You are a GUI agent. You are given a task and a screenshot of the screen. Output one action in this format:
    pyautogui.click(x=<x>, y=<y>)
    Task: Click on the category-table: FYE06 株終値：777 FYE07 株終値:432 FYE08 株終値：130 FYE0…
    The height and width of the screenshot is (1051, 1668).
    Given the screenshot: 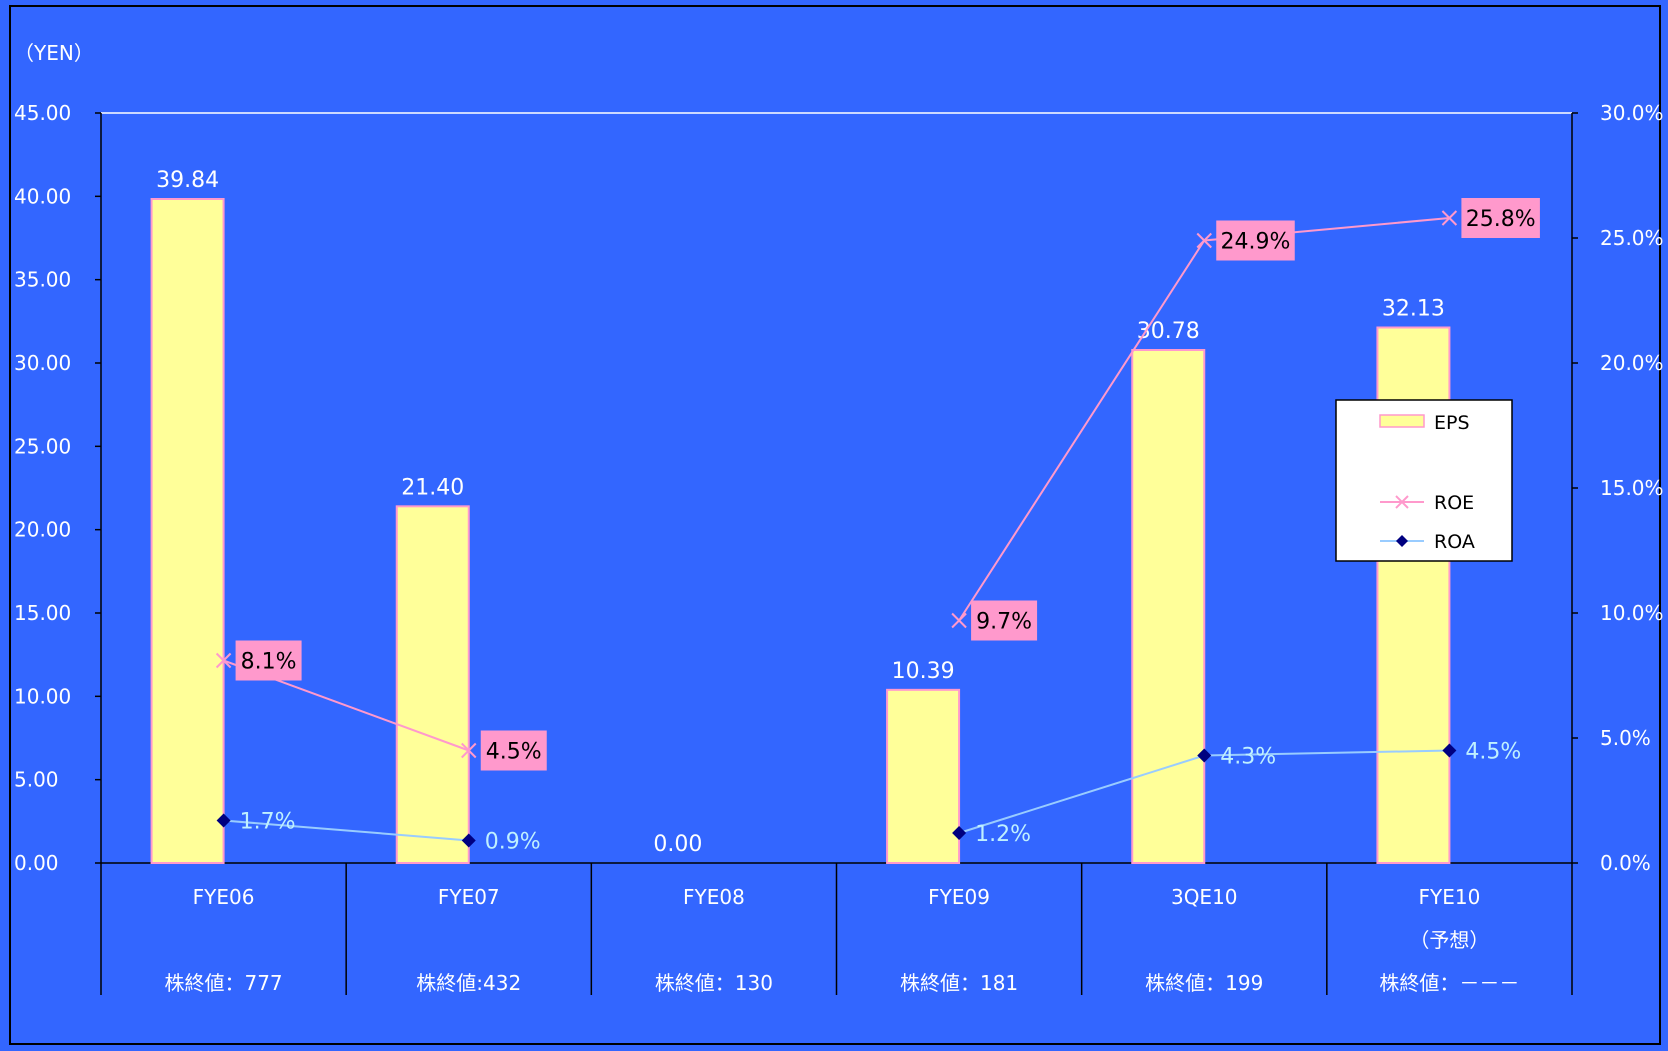 What is the action you would take?
    pyautogui.click(x=836, y=929)
    